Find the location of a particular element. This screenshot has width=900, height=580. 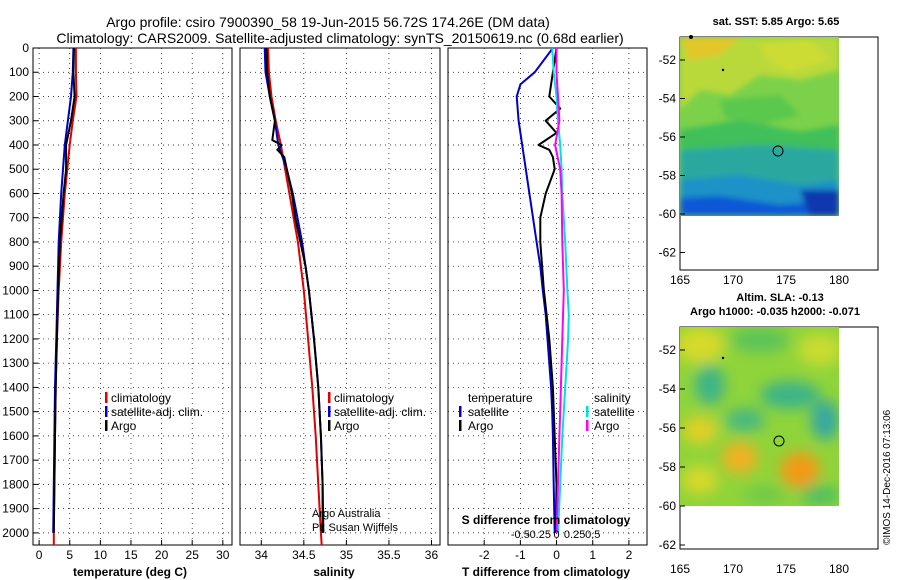

legend-label-climatology: climatology is located at coordinates (141, 398).